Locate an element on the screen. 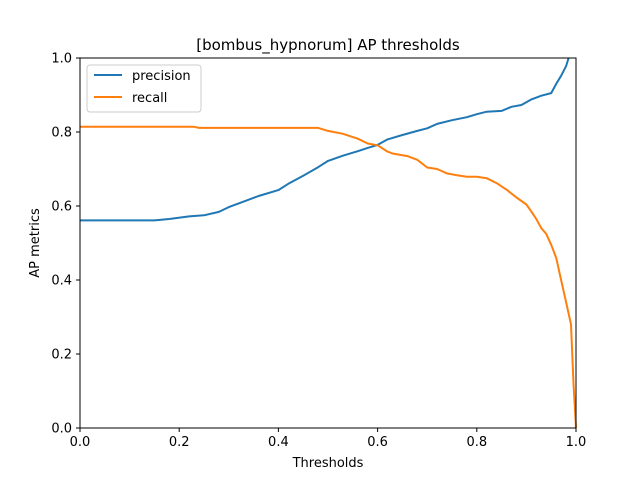  x-axis-ticks: 0.0 0.2 0.4 0.6 0.8 1.0 is located at coordinates (328, 439).